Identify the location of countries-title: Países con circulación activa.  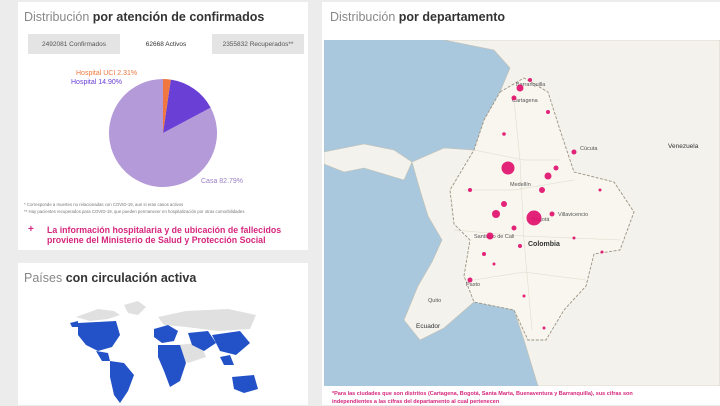
(110, 278).